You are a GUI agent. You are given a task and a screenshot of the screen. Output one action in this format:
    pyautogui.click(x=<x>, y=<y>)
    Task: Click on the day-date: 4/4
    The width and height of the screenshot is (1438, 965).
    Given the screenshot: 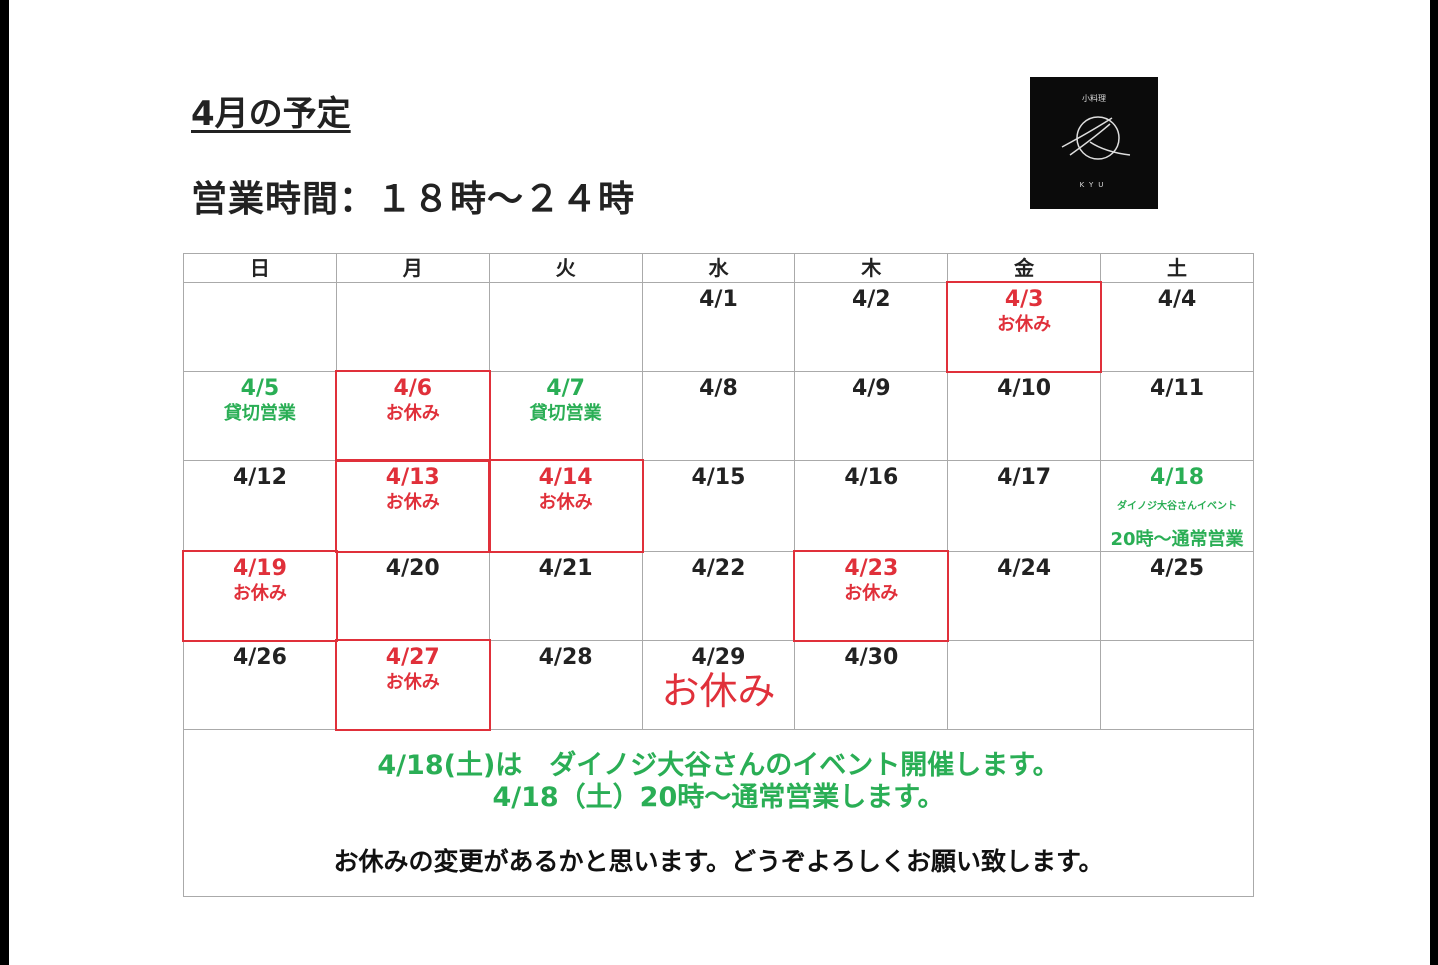 What is the action you would take?
    pyautogui.click(x=1177, y=299)
    